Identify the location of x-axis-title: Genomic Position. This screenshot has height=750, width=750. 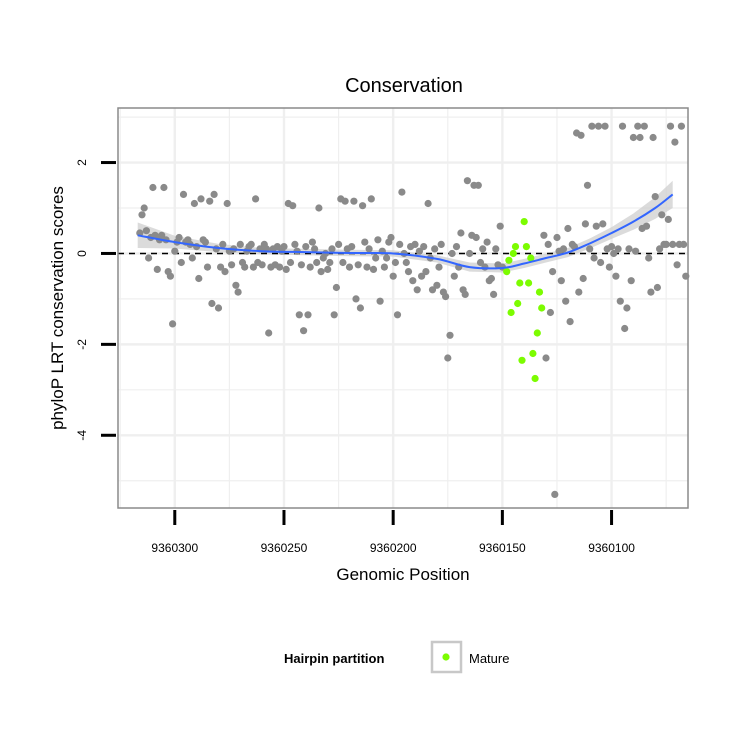
(402, 574).